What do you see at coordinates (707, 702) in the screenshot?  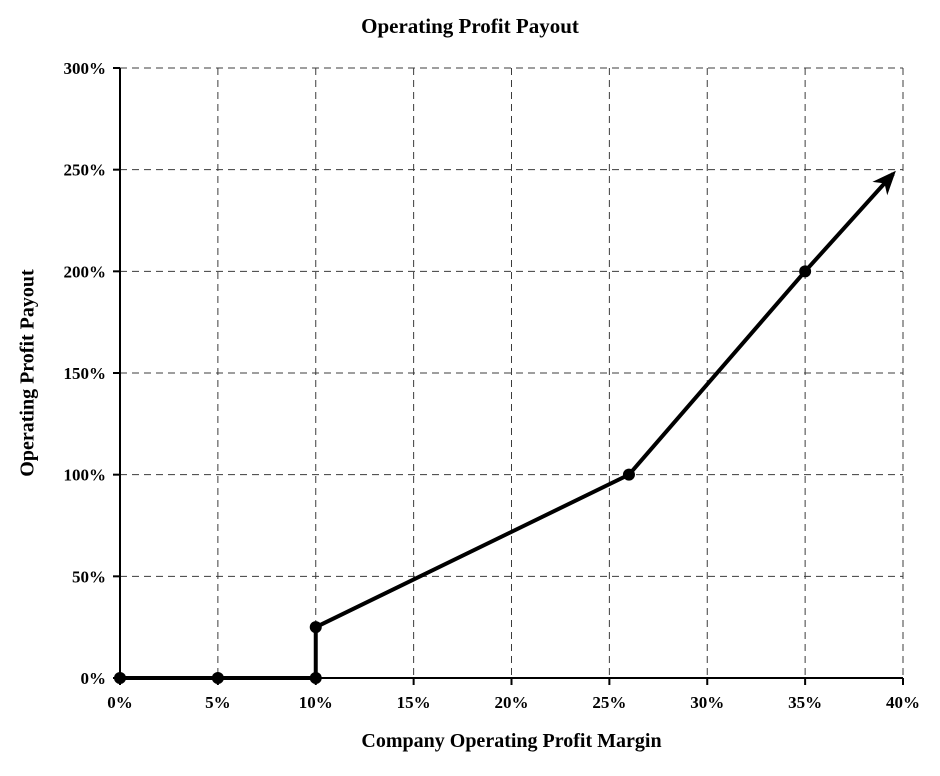 I see `x-tick-label: 30%` at bounding box center [707, 702].